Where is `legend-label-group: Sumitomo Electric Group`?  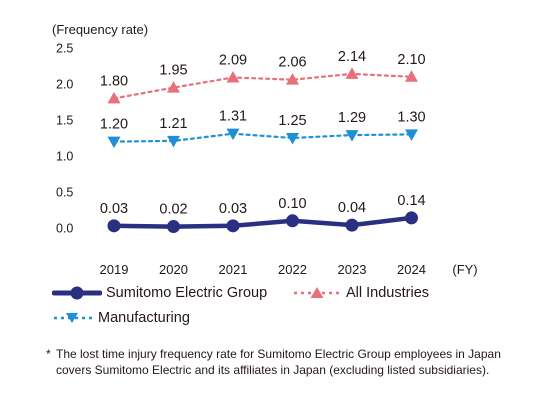 legend-label-group: Sumitomo Electric Group is located at coordinates (187, 293).